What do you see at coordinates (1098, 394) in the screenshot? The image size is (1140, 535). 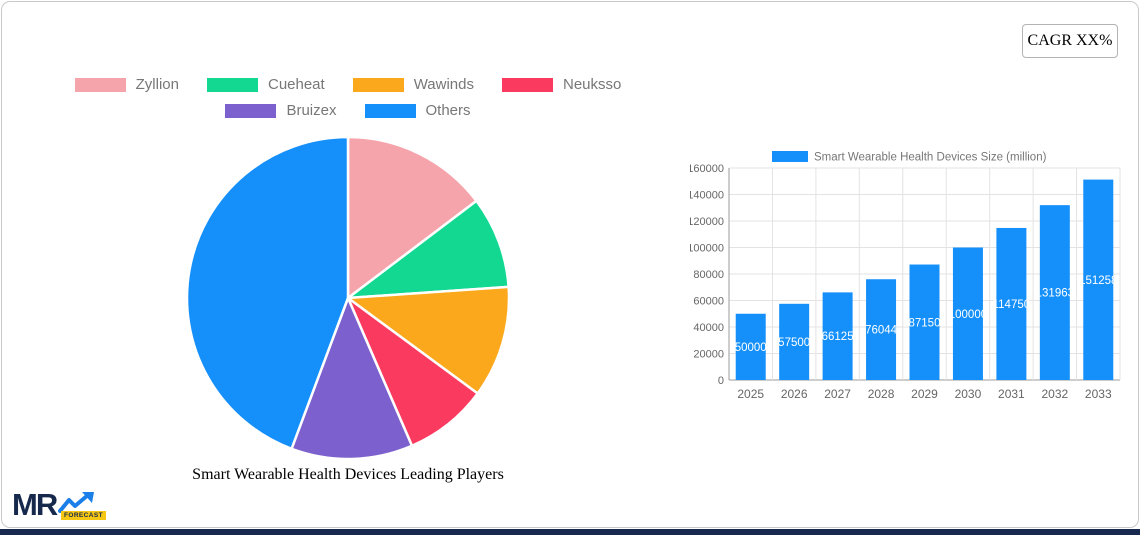 I see `x-axis-tick-label: 2033` at bounding box center [1098, 394].